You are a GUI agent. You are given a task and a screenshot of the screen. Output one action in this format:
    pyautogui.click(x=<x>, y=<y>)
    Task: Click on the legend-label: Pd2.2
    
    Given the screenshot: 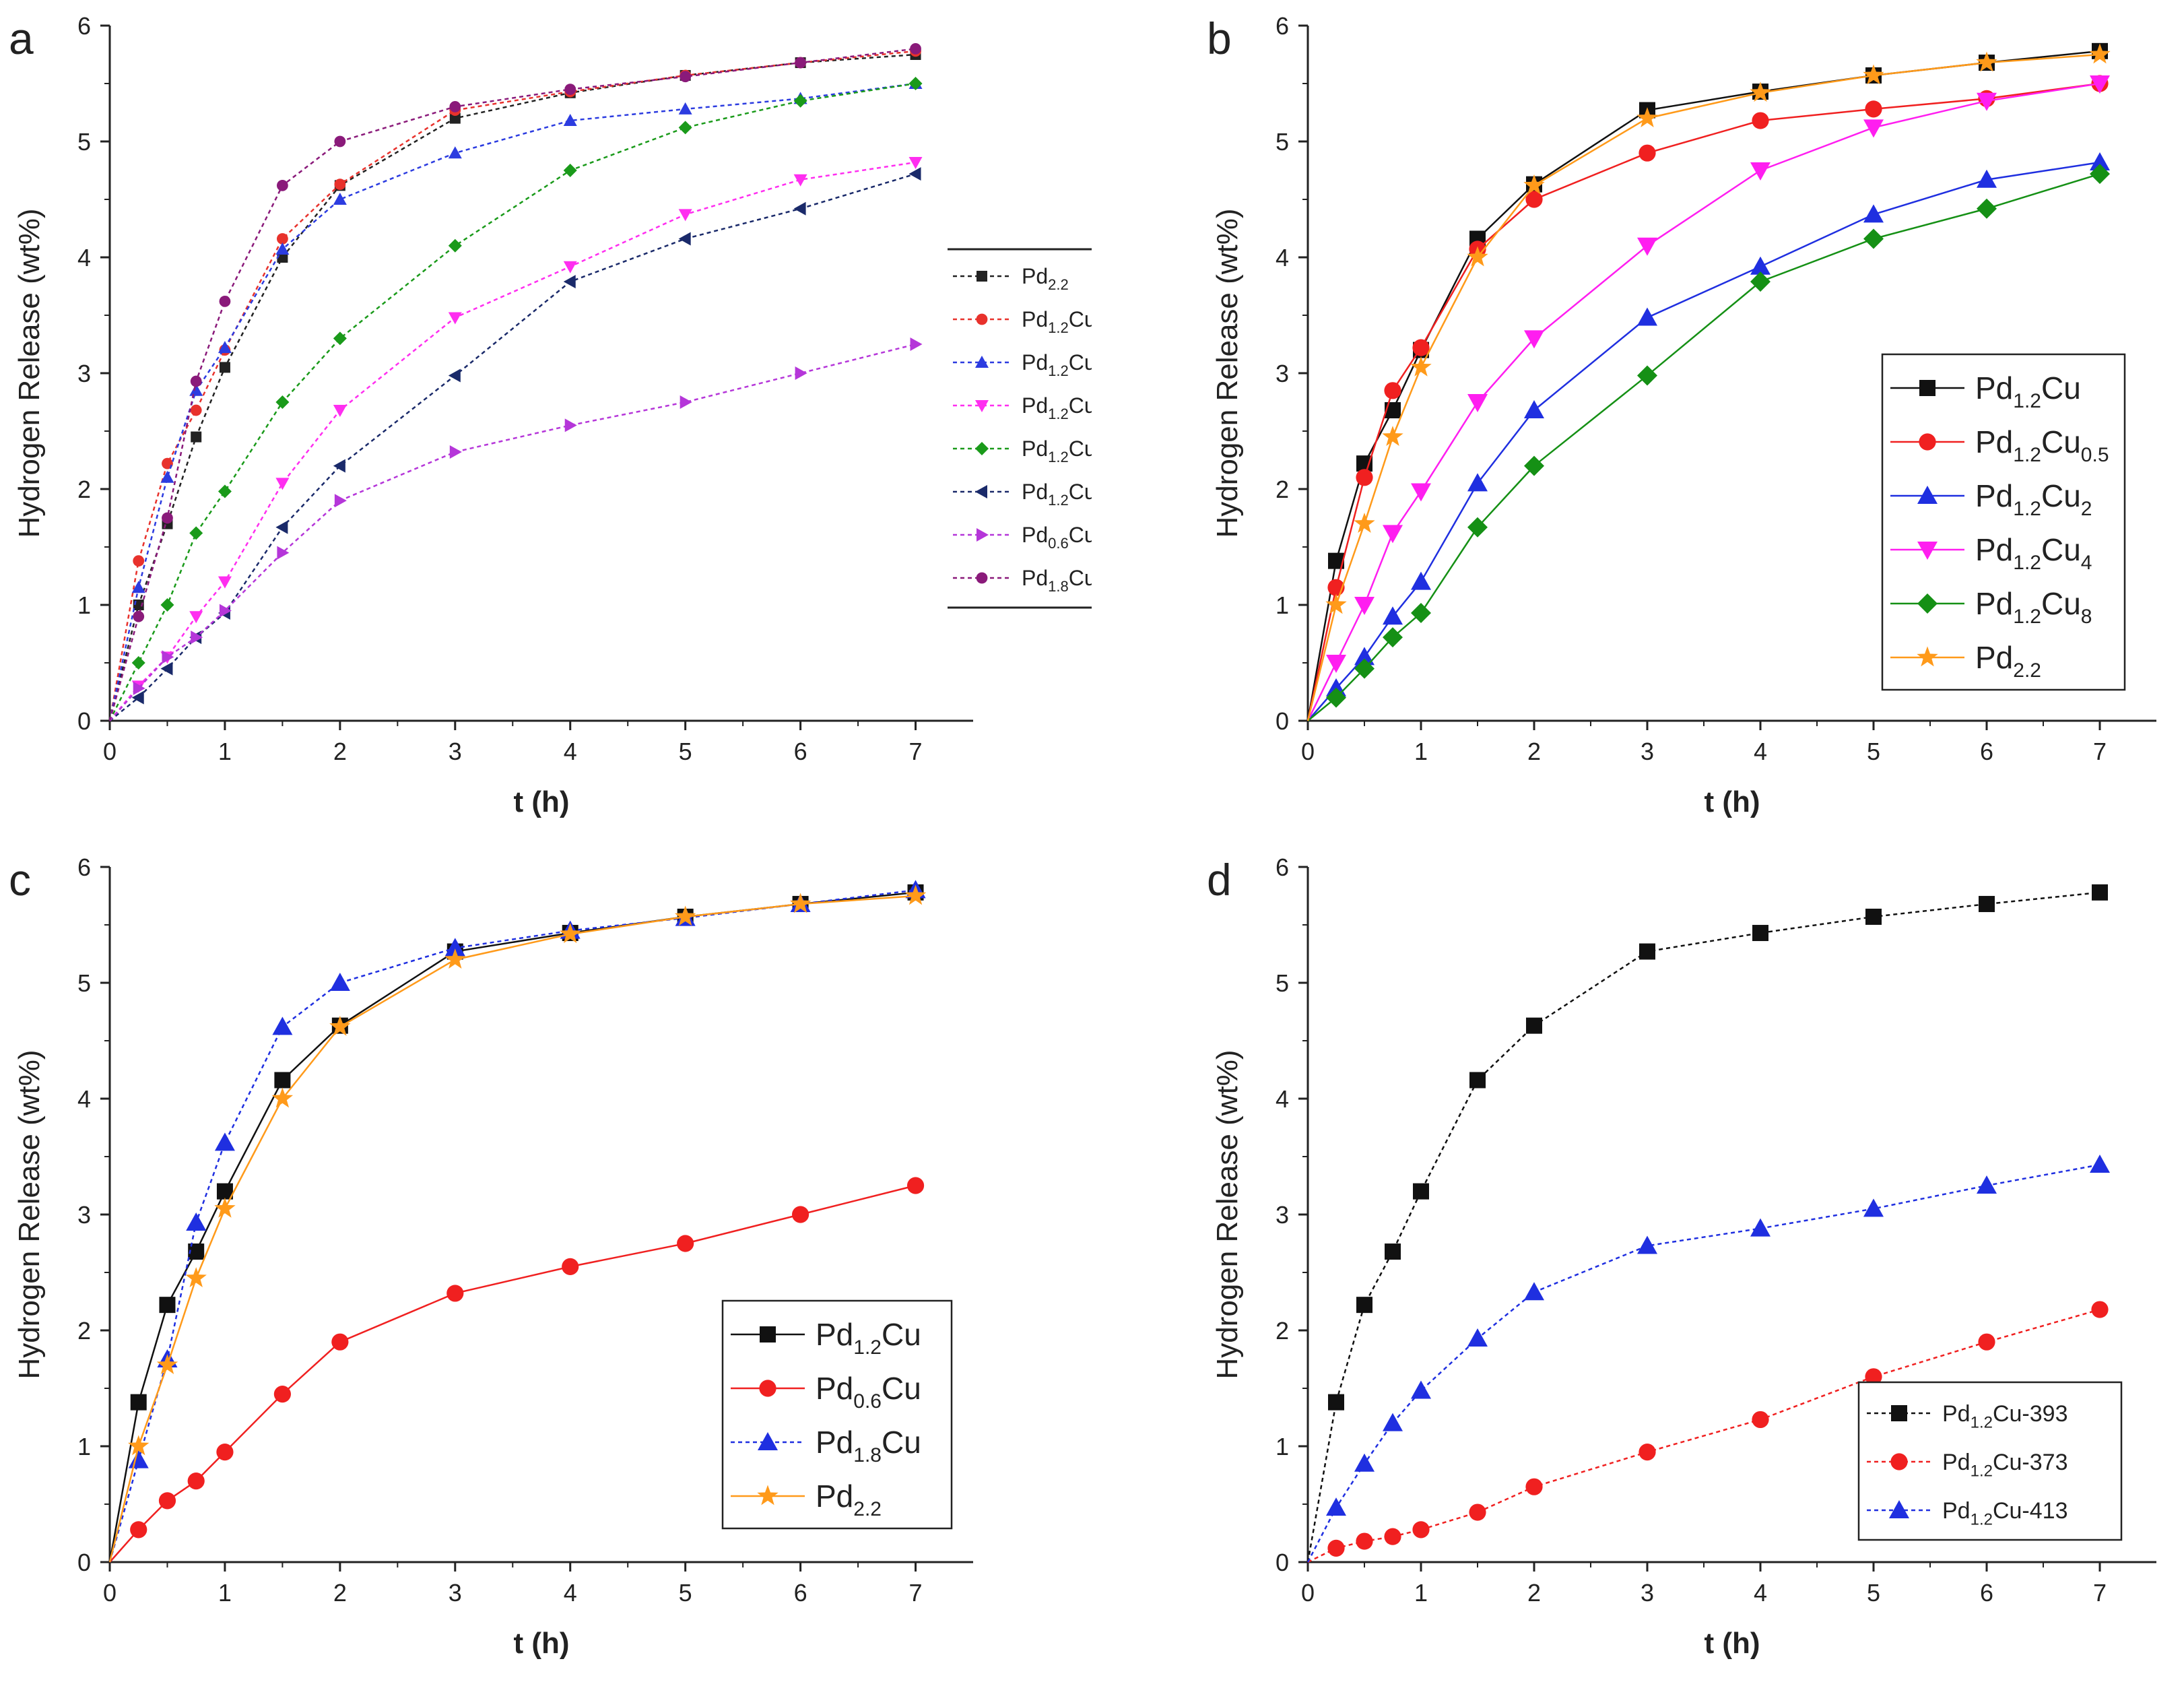 What is the action you would take?
    pyautogui.click(x=849, y=1499)
    